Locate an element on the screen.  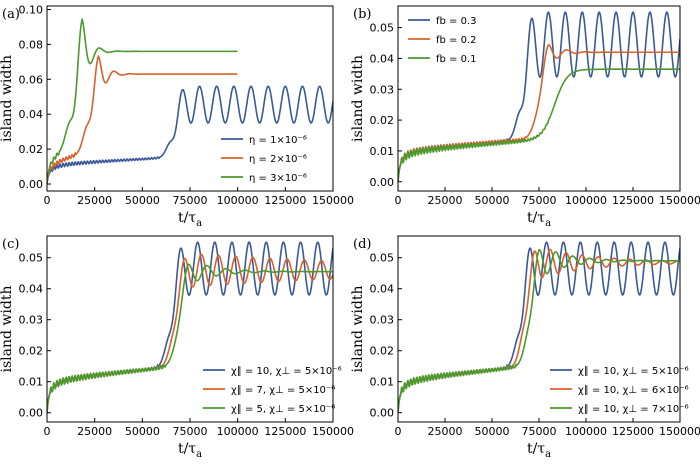
y-tick-label: 0.06 is located at coordinates (31, 79).